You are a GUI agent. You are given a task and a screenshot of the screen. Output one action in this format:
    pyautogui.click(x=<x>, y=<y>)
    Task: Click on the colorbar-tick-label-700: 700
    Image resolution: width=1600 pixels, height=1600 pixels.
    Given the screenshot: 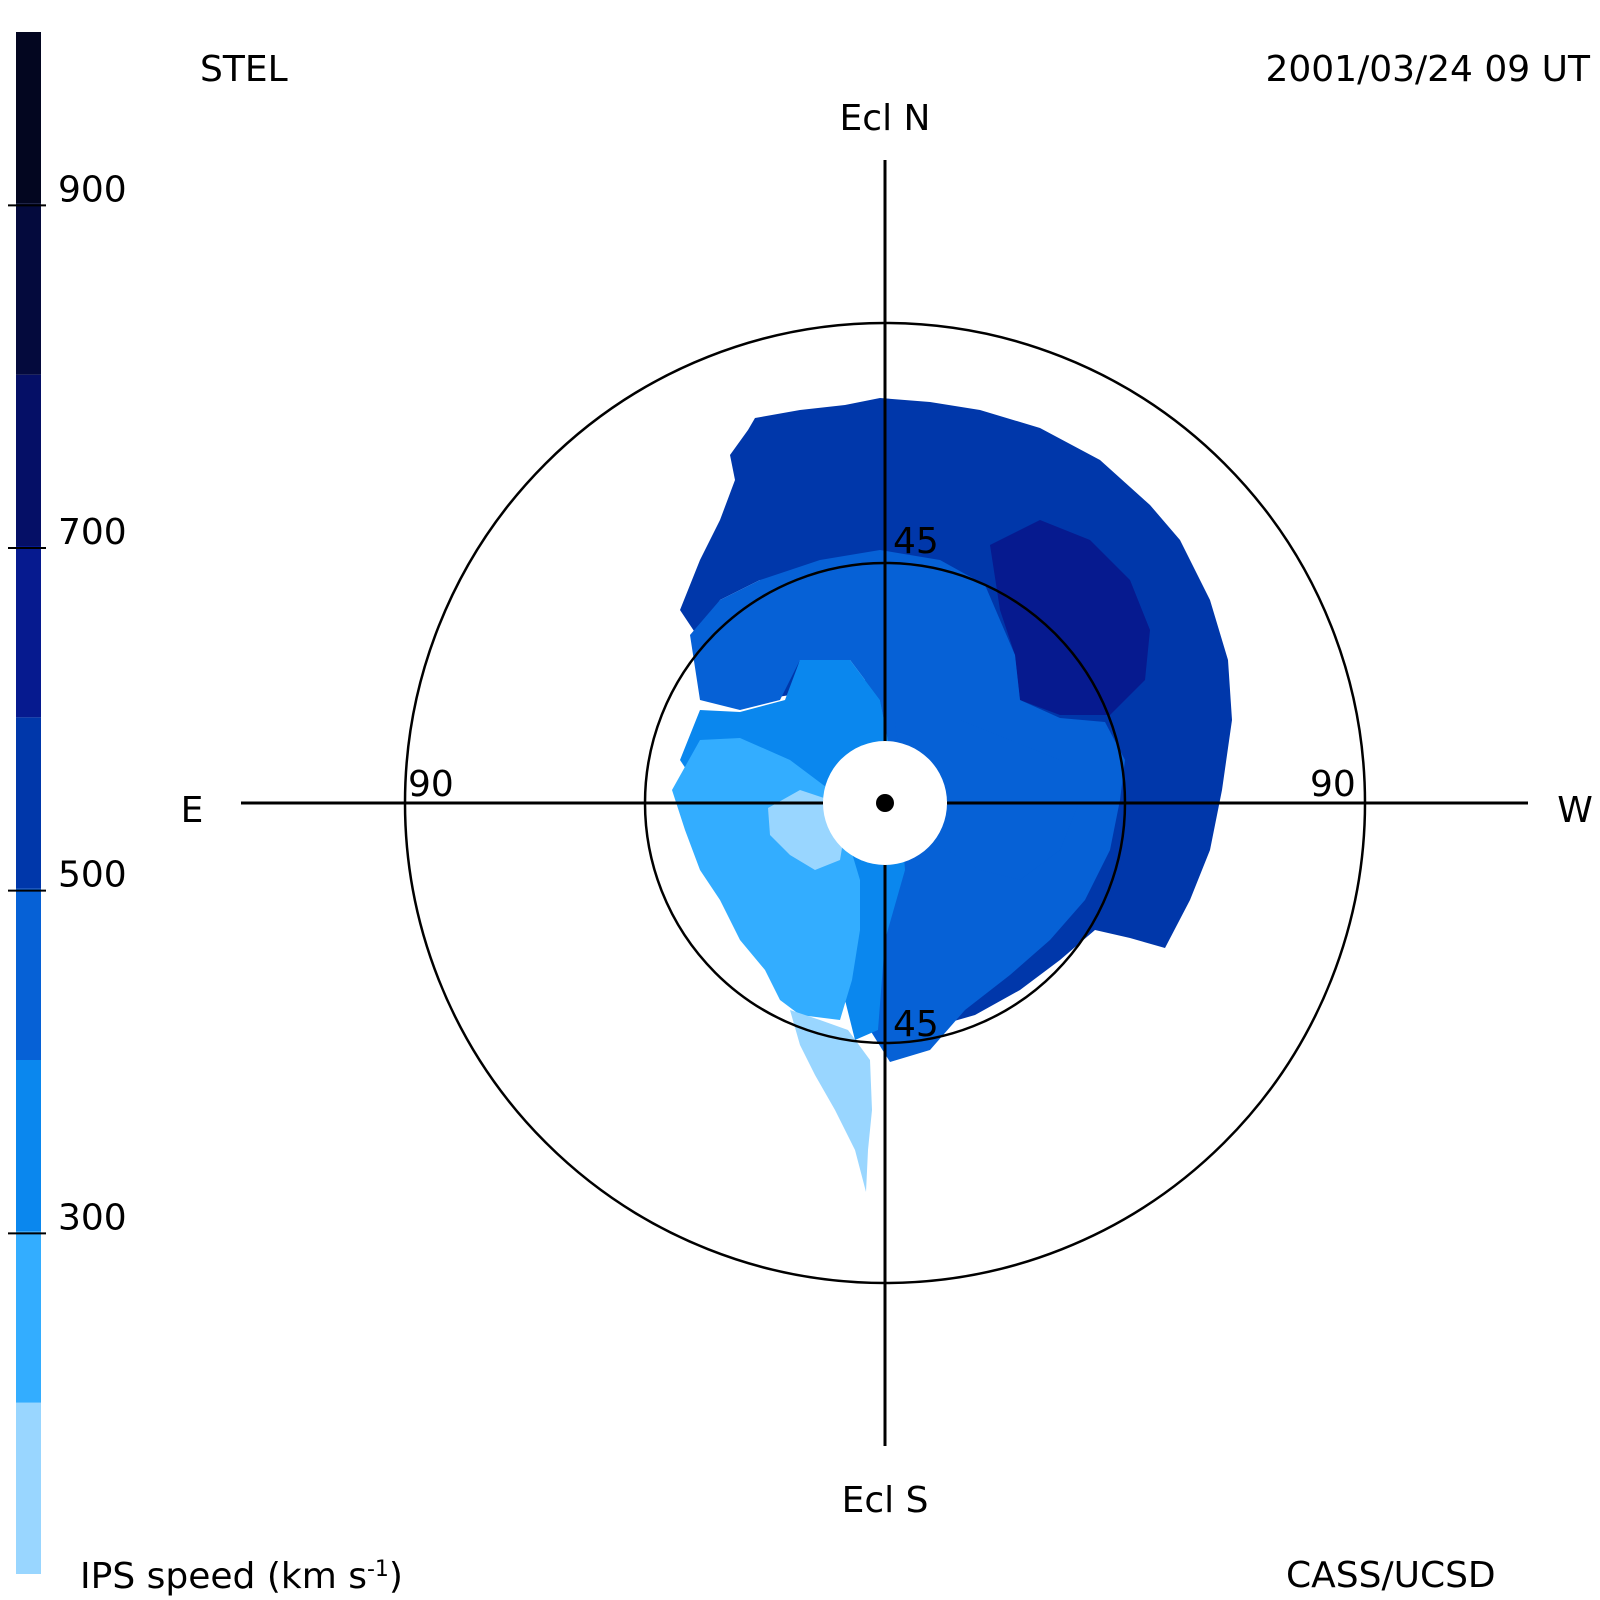 What is the action you would take?
    pyautogui.click(x=92, y=532)
    